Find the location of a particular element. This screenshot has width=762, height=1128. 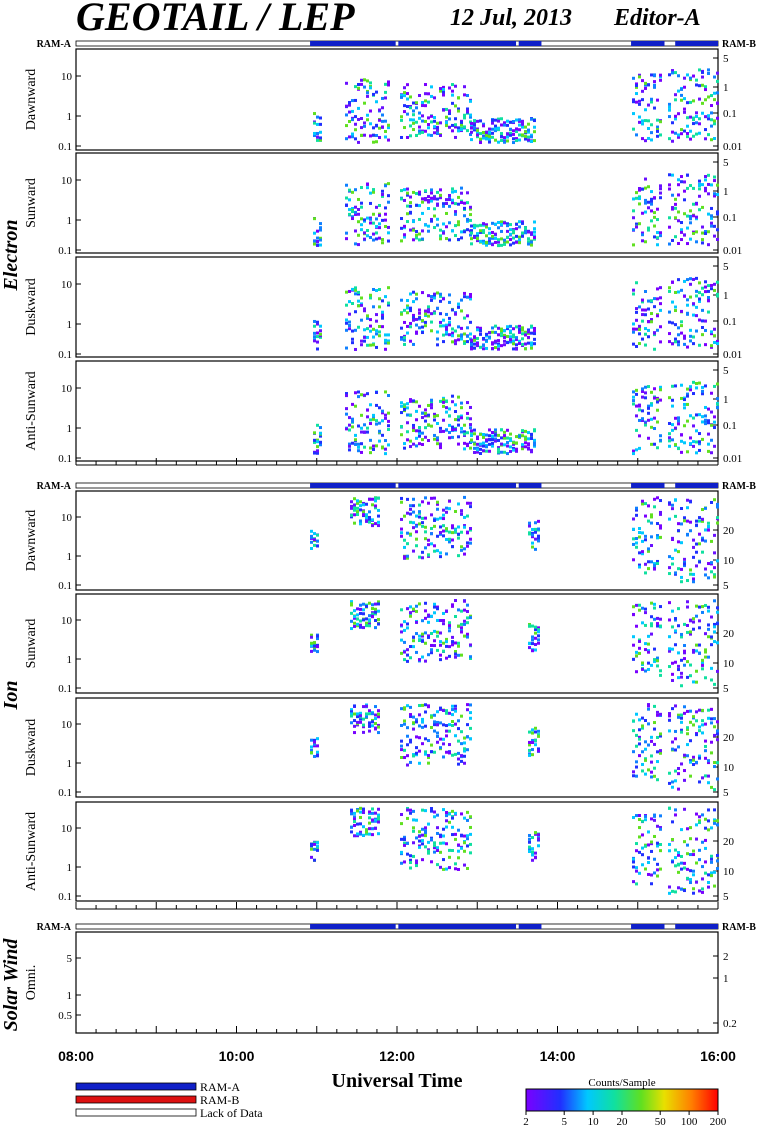

x-axis-title: Universal Time is located at coordinates (397, 1081).